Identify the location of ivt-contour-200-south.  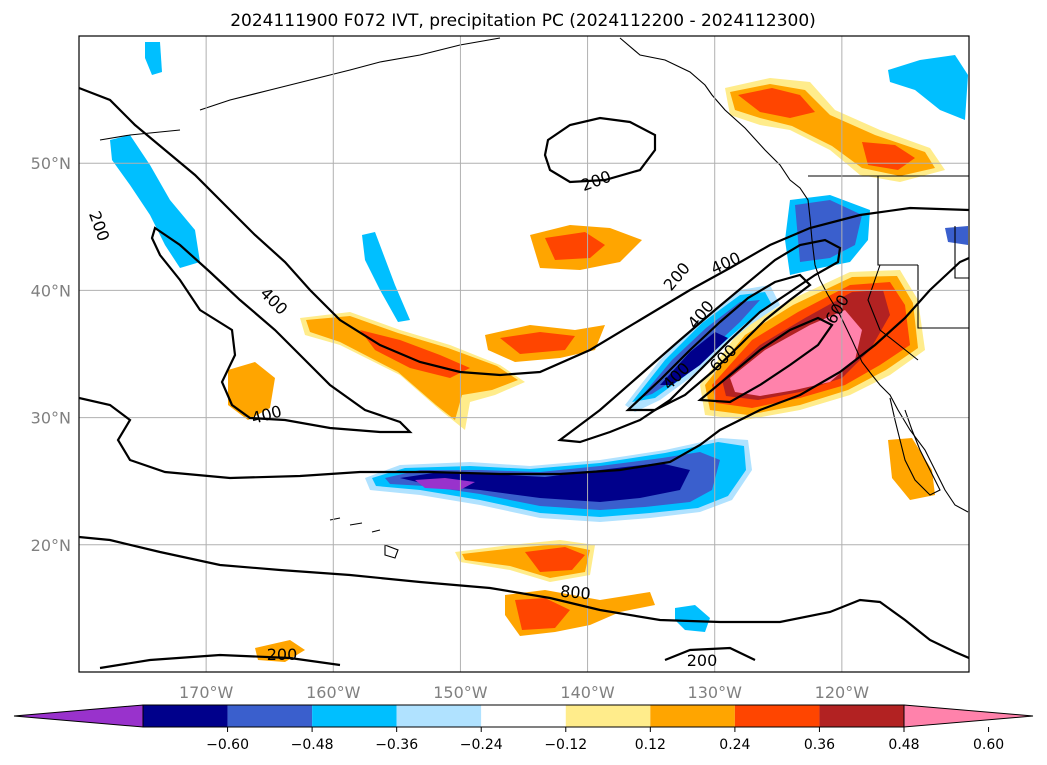
(524, 597).